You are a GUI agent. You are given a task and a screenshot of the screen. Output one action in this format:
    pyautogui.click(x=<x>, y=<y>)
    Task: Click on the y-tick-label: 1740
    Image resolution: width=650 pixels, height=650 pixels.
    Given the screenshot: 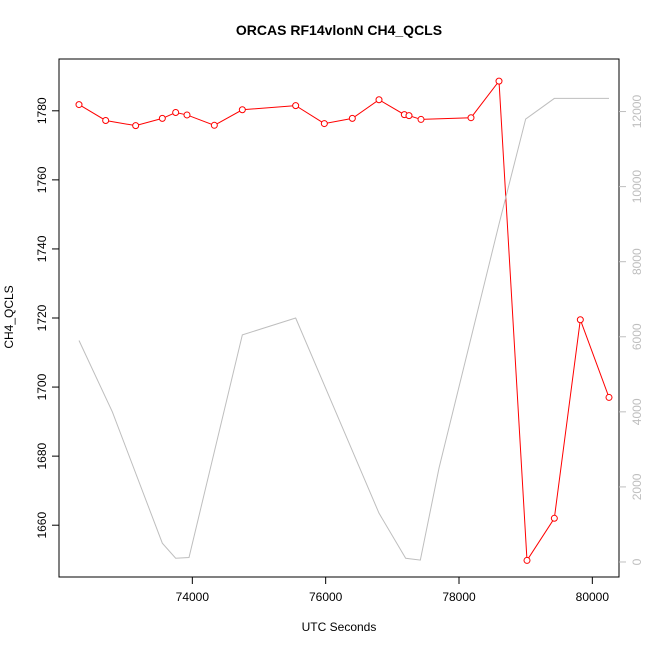 What is the action you would take?
    pyautogui.click(x=42, y=248)
    